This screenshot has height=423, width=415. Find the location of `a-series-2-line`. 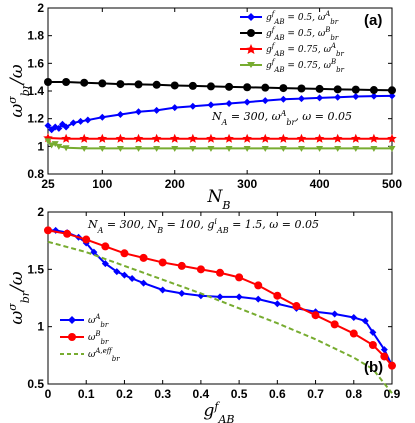

a-series-2-line is located at coordinates (219, 138).